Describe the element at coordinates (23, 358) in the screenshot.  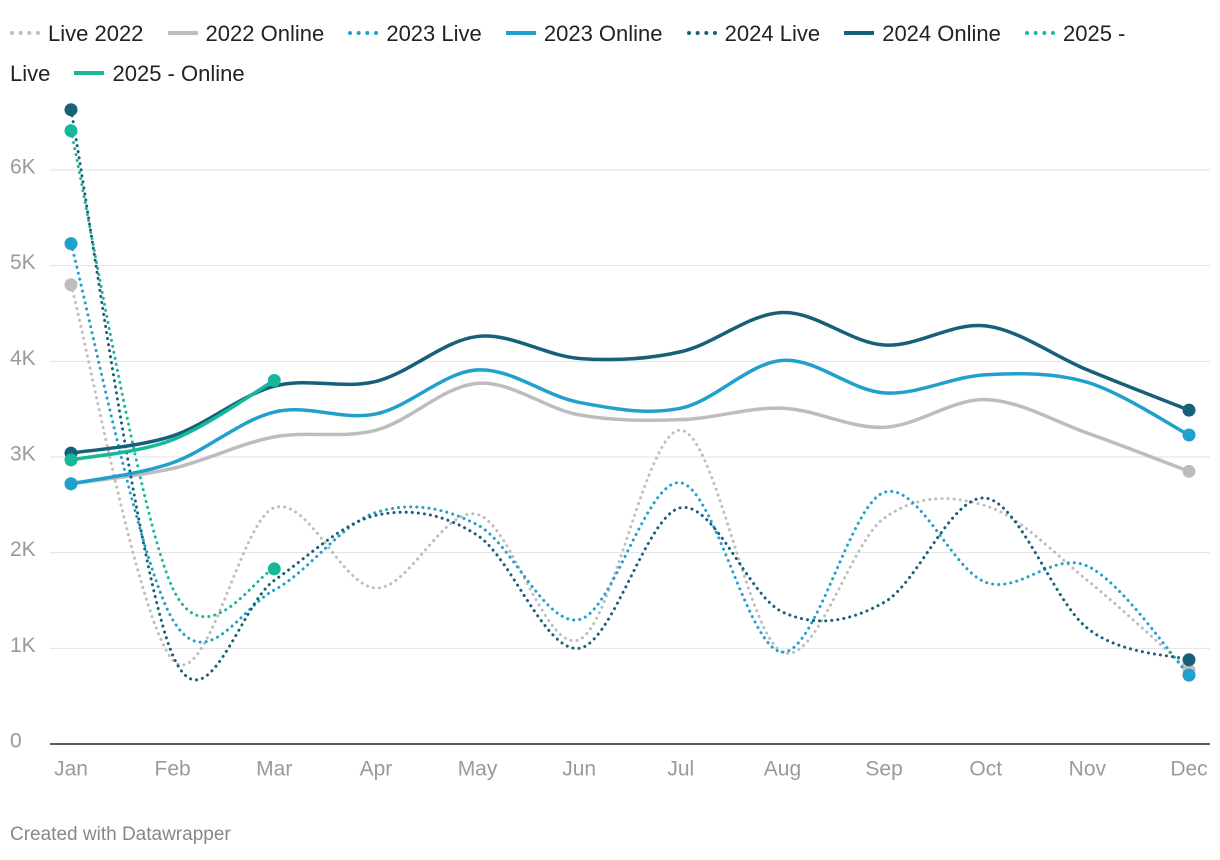
I see `y-tick-label: 4K` at that location.